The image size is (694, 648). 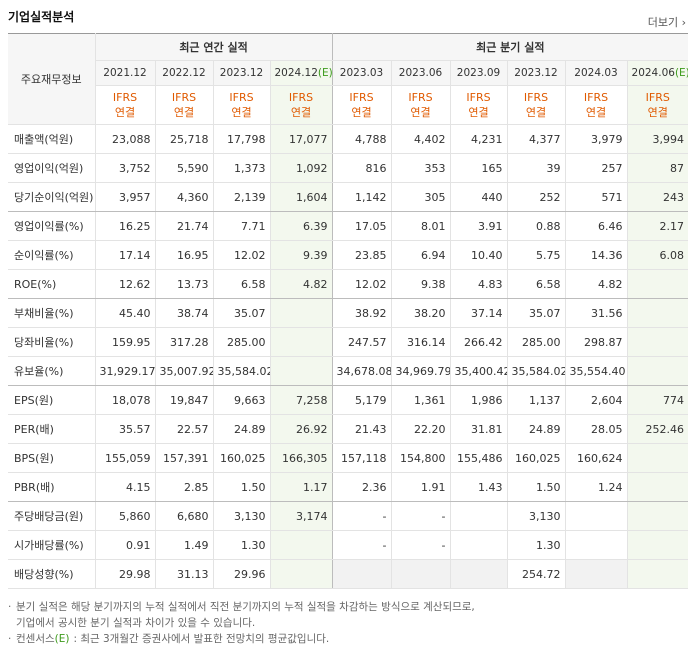 What do you see at coordinates (348, 545) in the screenshot?
I see `data-row: 시가배당률(%) 0.91 1.49 1.30- -1.30` at bounding box center [348, 545].